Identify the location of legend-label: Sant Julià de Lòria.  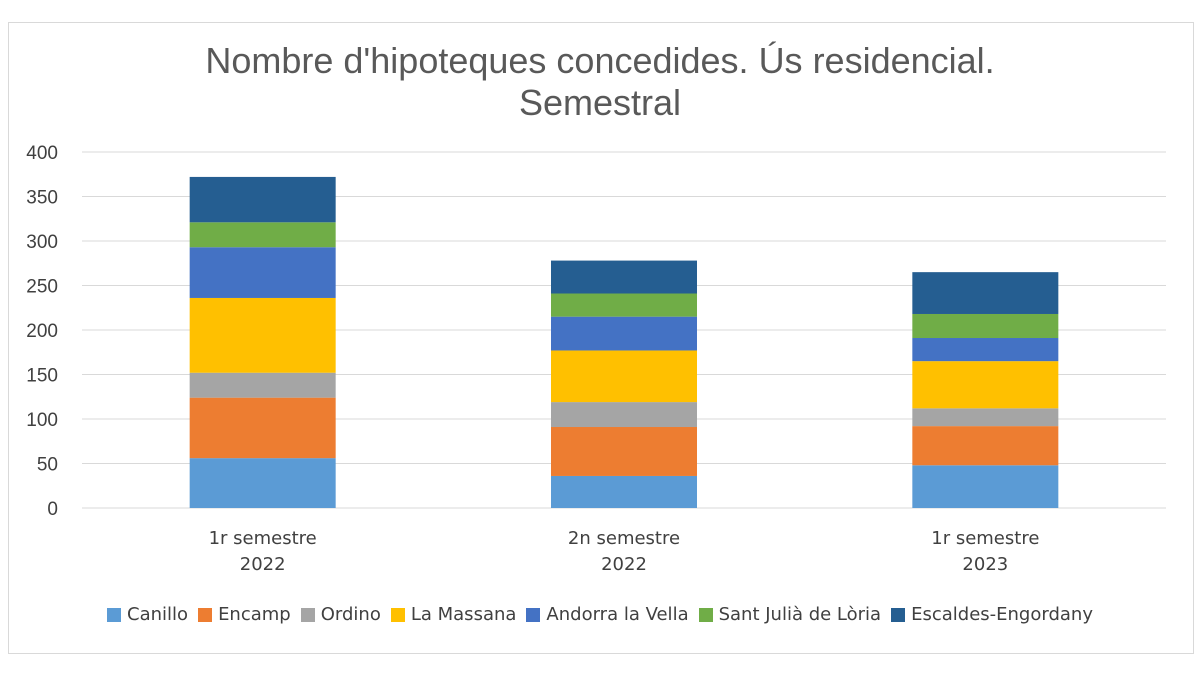
(800, 614).